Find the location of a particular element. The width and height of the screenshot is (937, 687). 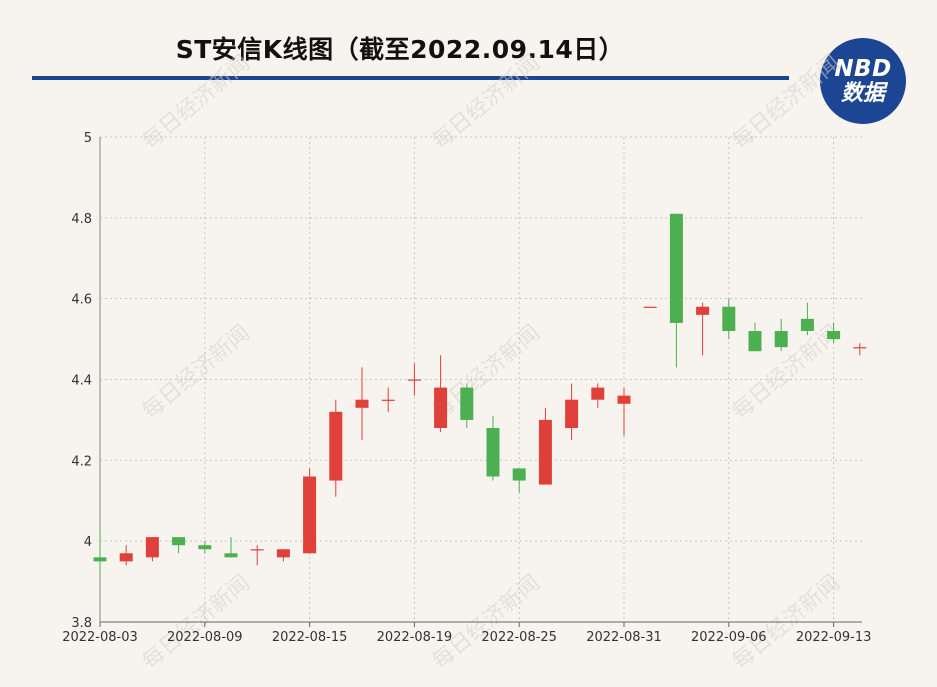

nbd-data-logo: NBD 数据 is located at coordinates (863, 81).